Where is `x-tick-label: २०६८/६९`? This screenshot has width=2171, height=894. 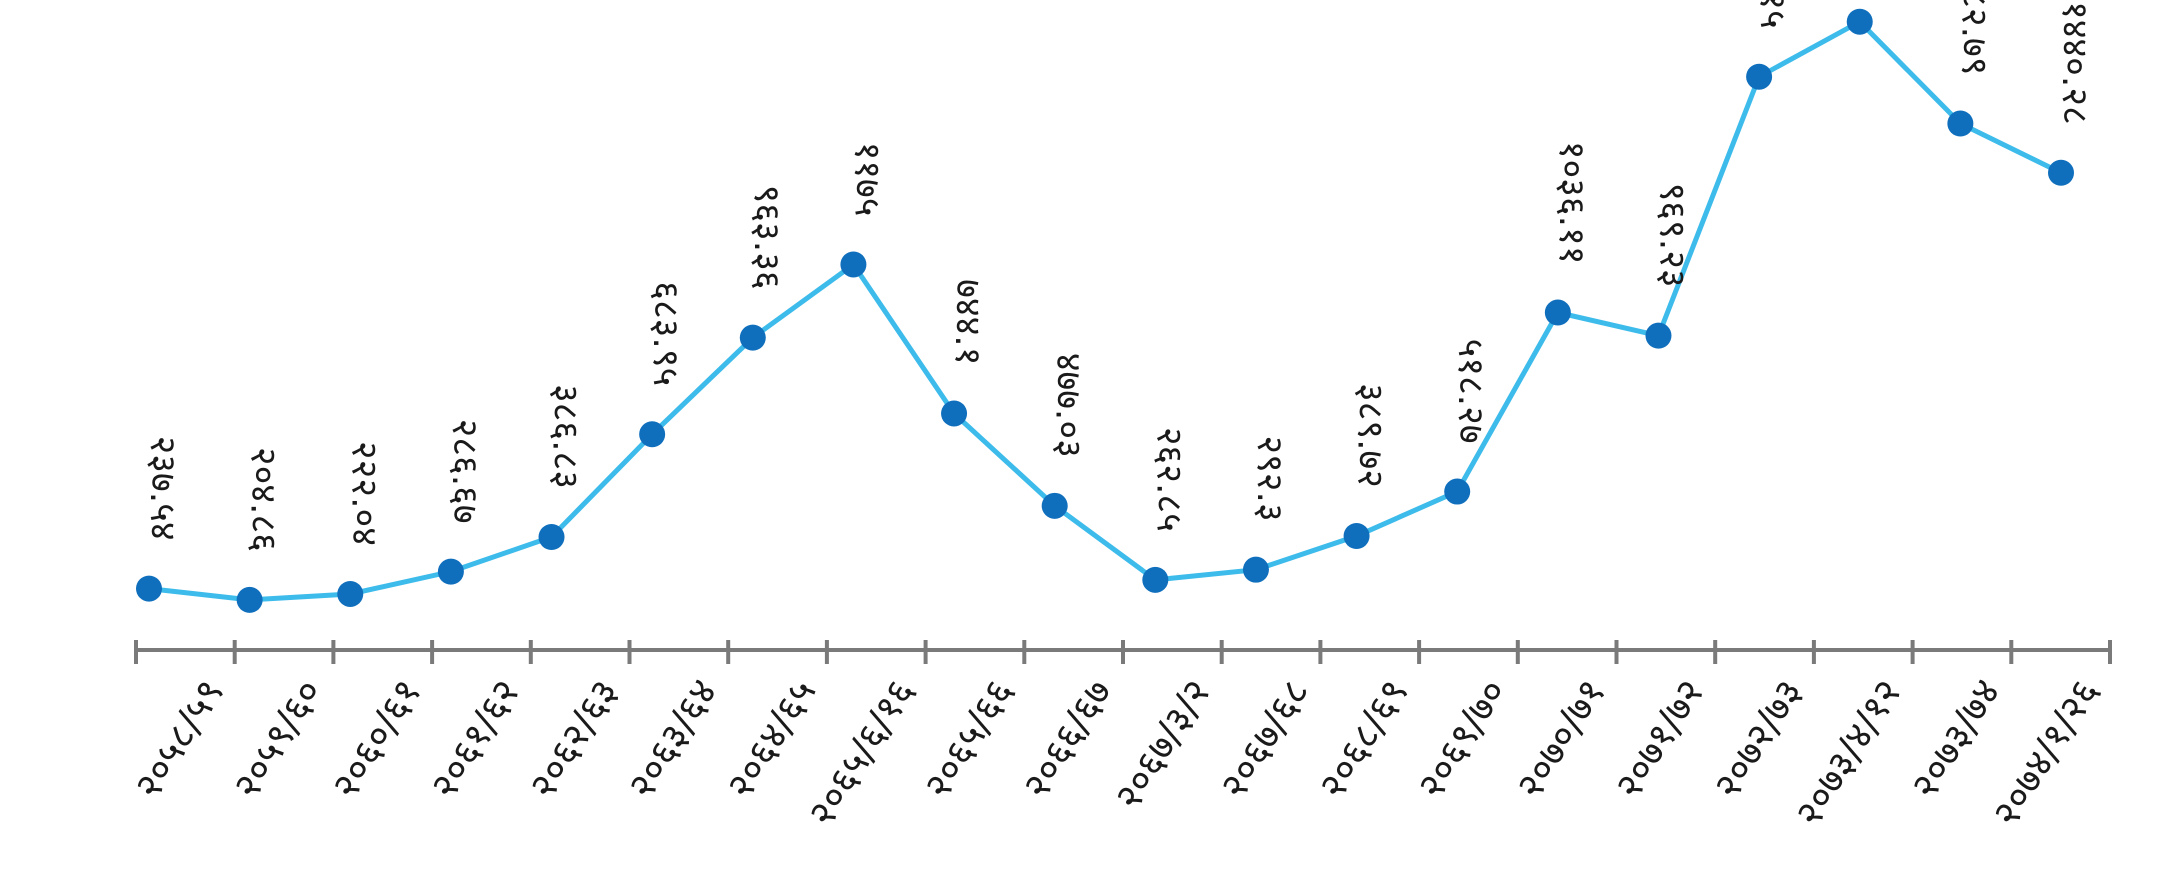 x-tick-label: २०६८/६९ is located at coordinates (1363, 738).